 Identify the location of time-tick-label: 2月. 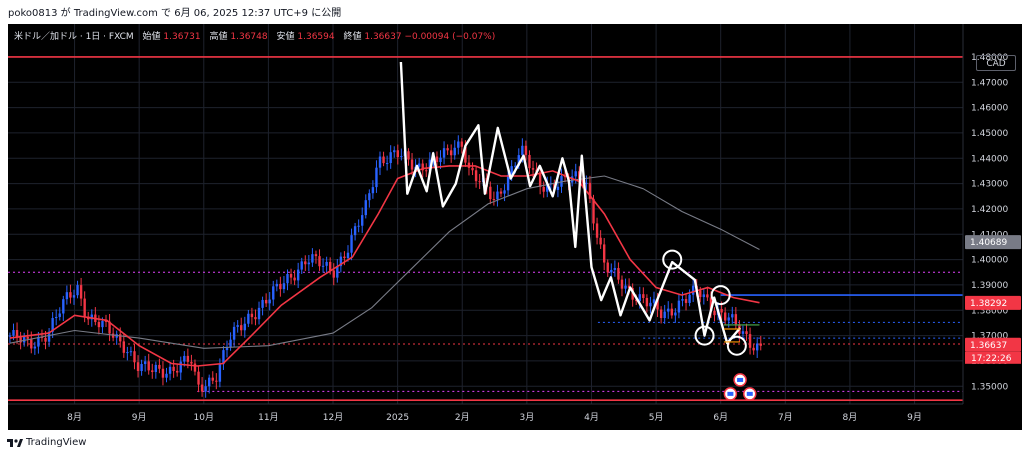
(462, 417).